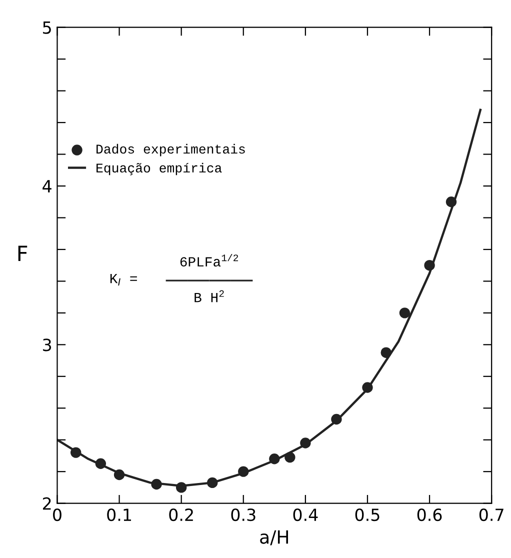  I want to click on y-tick-label: 5, so click(47, 28).